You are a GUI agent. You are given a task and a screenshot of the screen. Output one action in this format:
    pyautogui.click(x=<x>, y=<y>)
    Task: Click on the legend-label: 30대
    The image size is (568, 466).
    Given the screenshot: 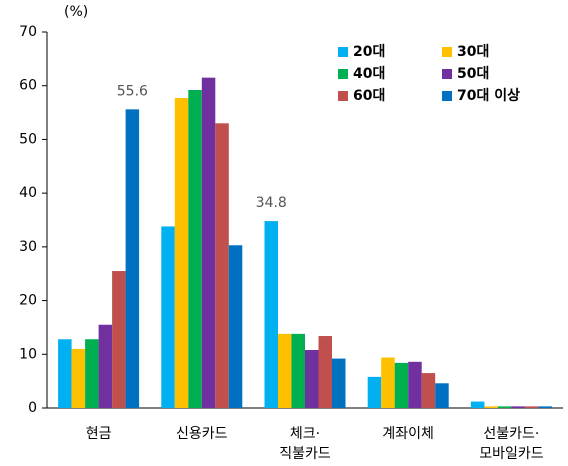 What is the action you would take?
    pyautogui.click(x=473, y=52)
    